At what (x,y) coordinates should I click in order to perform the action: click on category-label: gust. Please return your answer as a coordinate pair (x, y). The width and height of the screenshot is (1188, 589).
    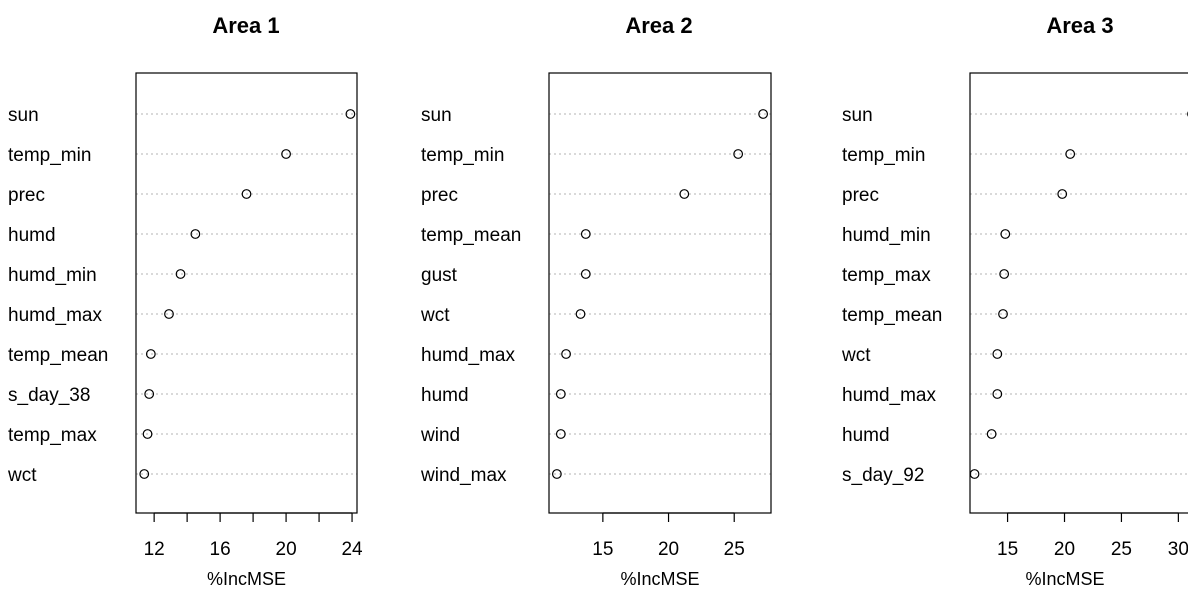
    Looking at the image, I should click on (439, 275).